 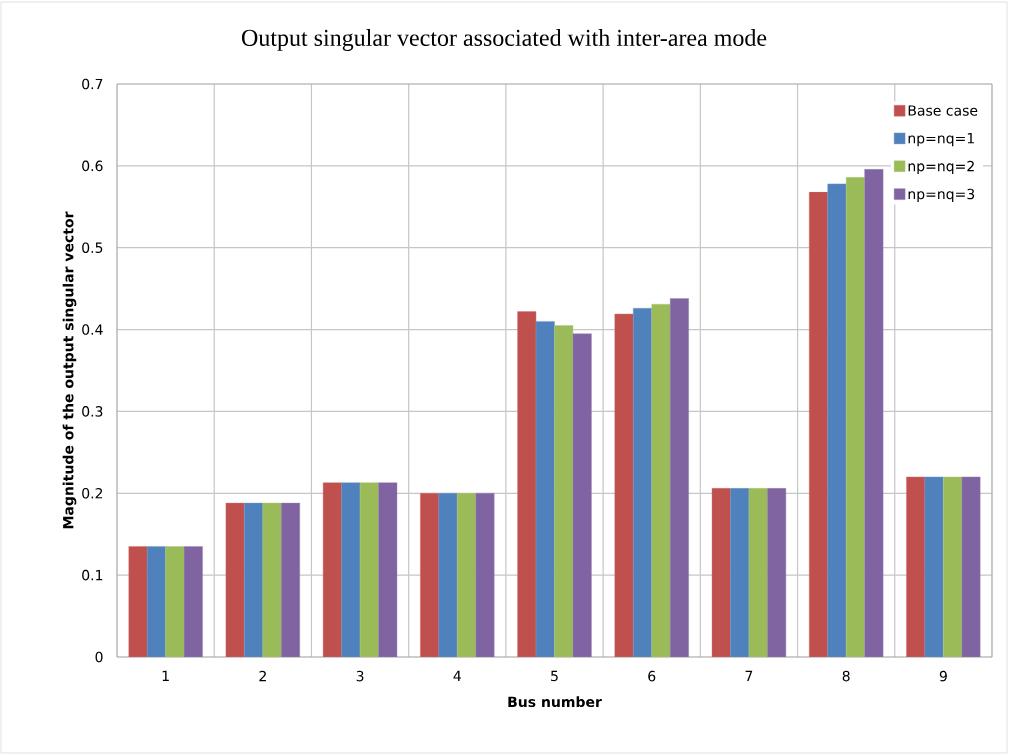 I want to click on y-tick-label: 0.7, so click(x=92, y=84).